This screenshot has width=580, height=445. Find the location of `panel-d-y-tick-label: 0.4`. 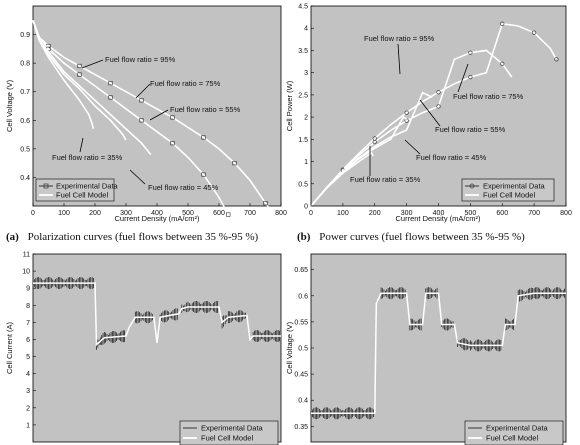

panel-d-y-tick-label: 0.4 is located at coordinates (303, 401).